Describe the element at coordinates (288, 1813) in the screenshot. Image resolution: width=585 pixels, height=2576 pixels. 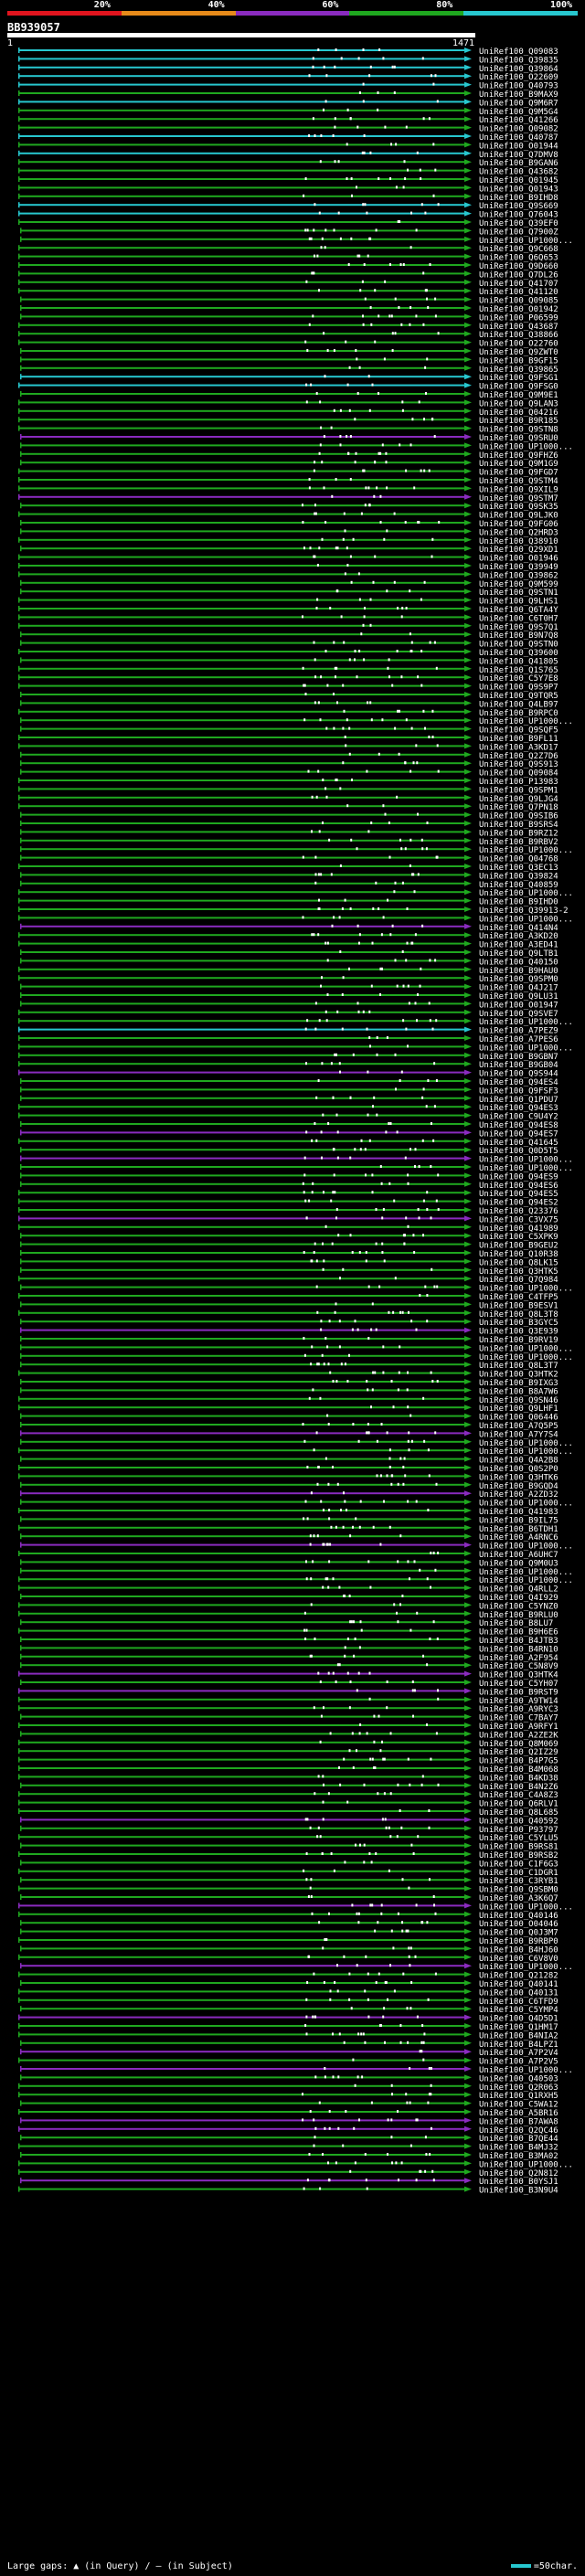
I see `hit-row: UniRef100_Q8L685` at that location.